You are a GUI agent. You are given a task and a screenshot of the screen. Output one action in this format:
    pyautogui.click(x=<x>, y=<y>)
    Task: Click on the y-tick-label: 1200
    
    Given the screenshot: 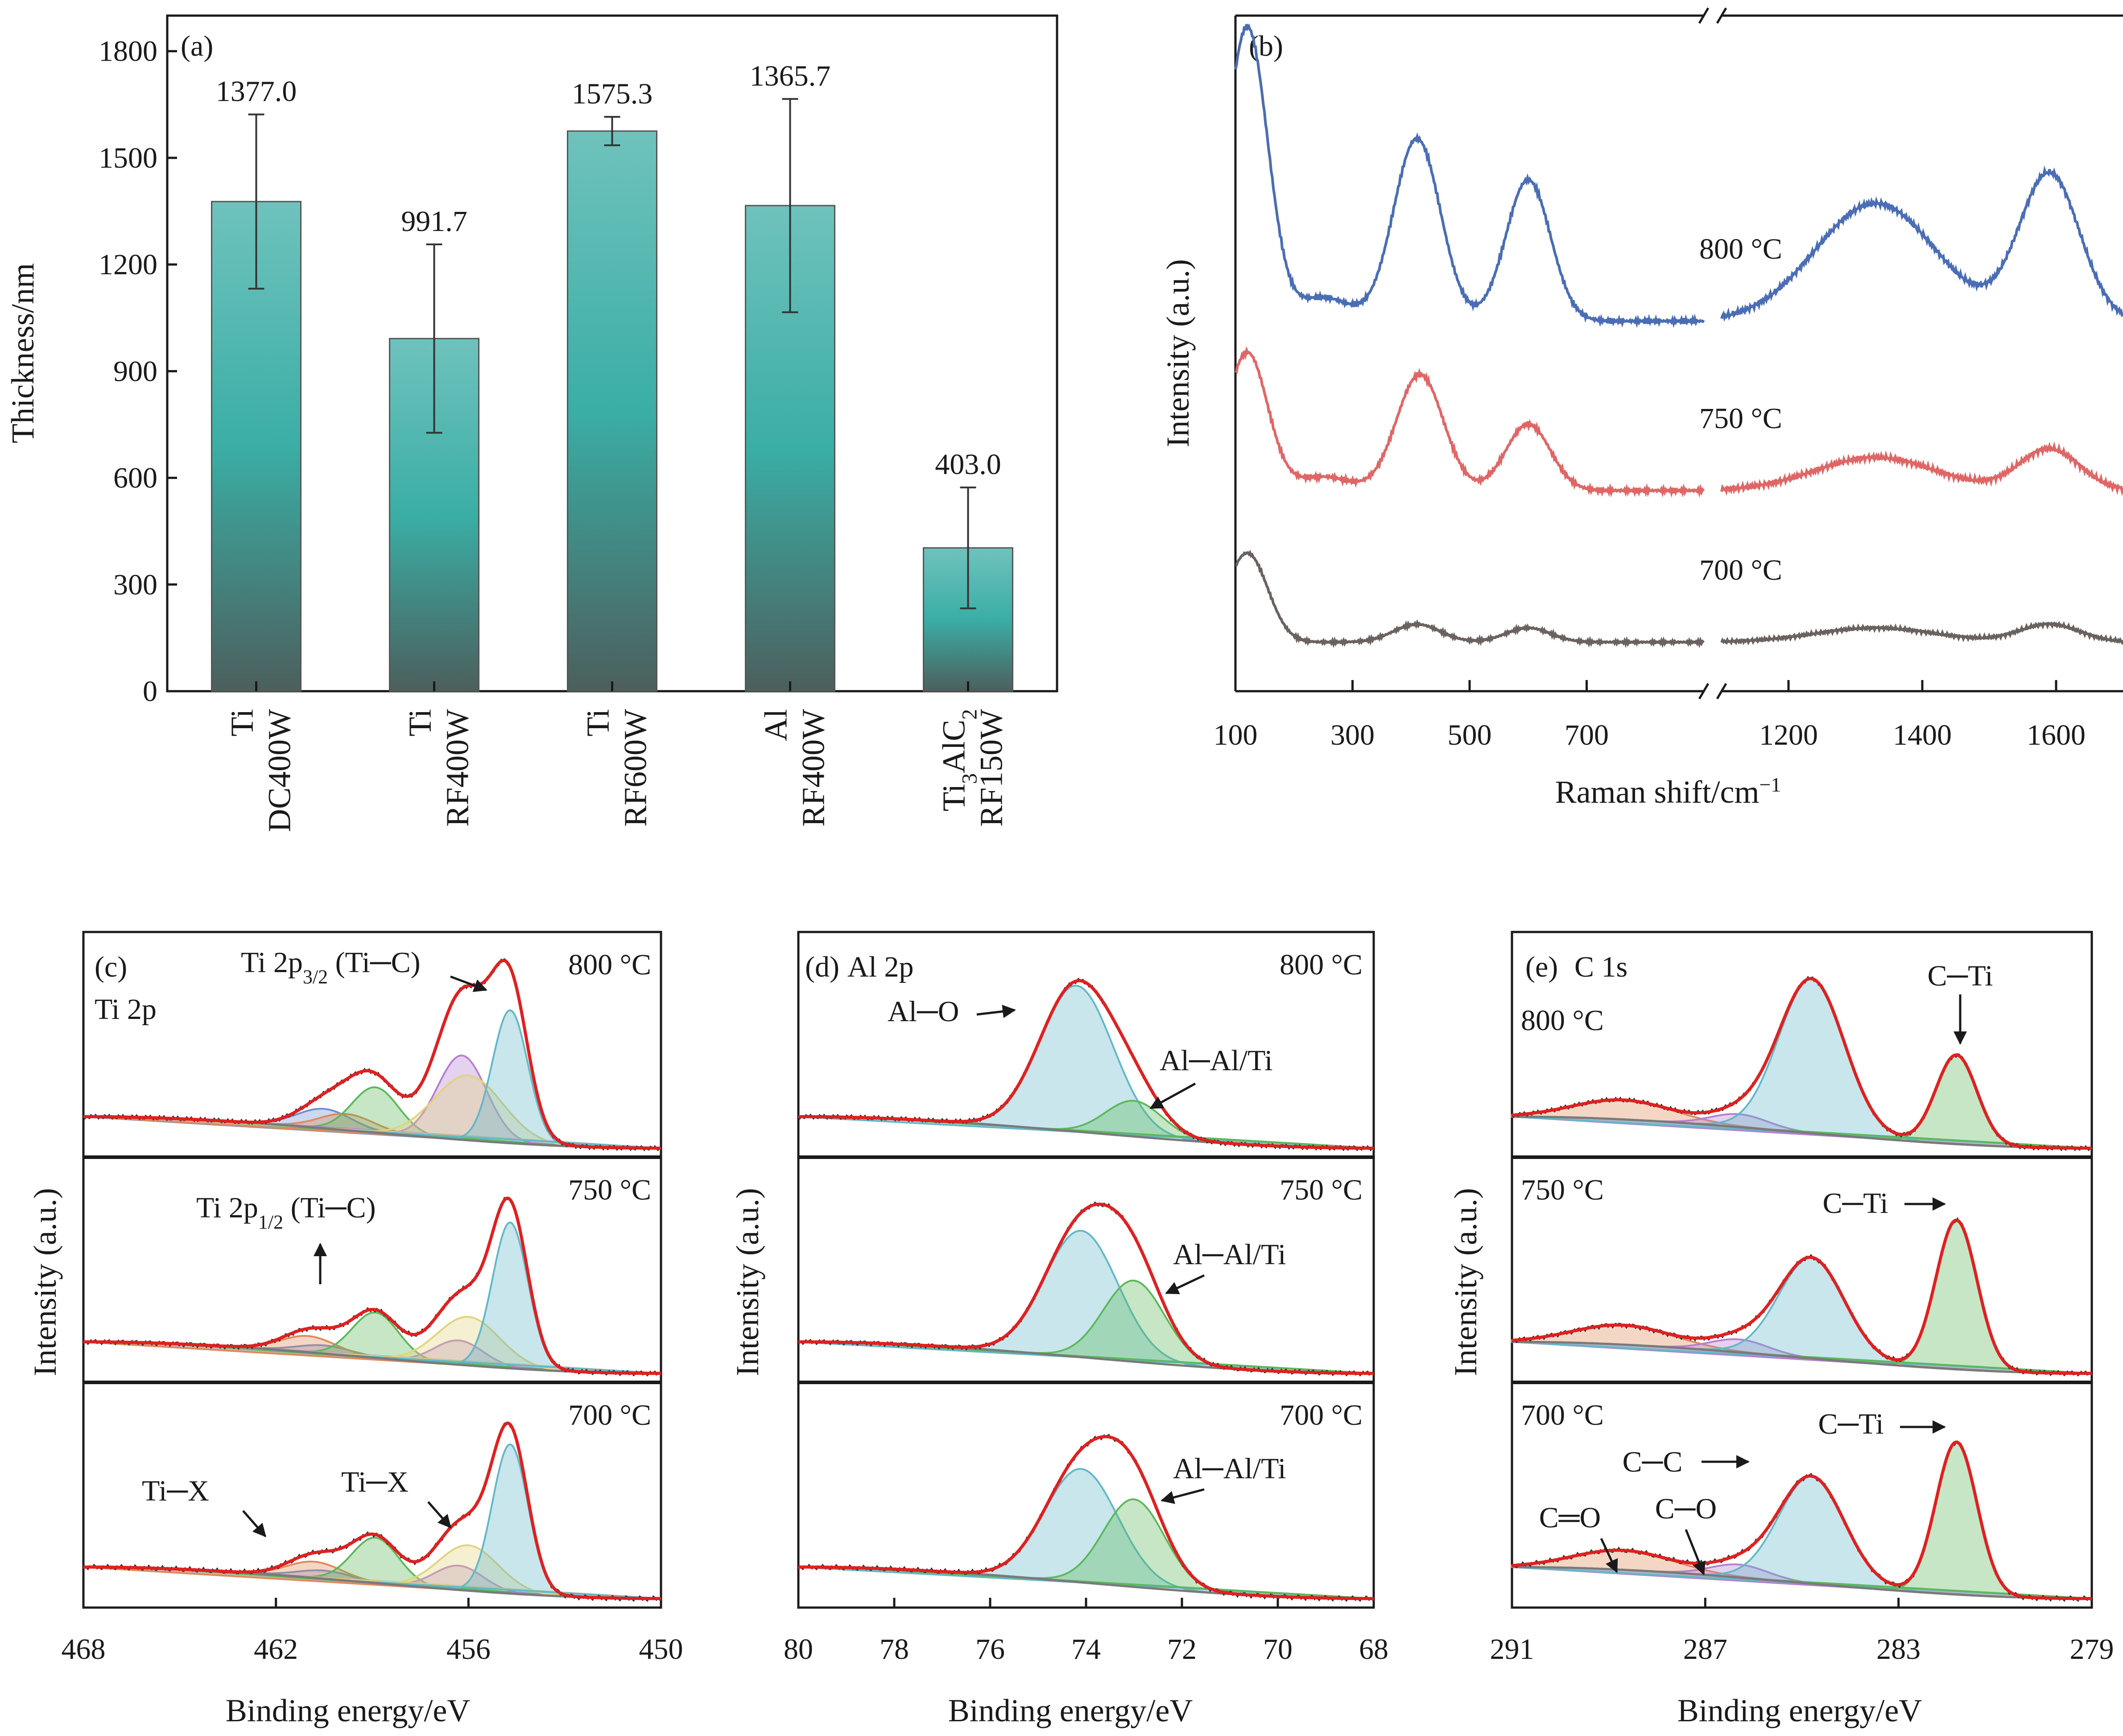 What is the action you would take?
    pyautogui.click(x=128, y=265)
    